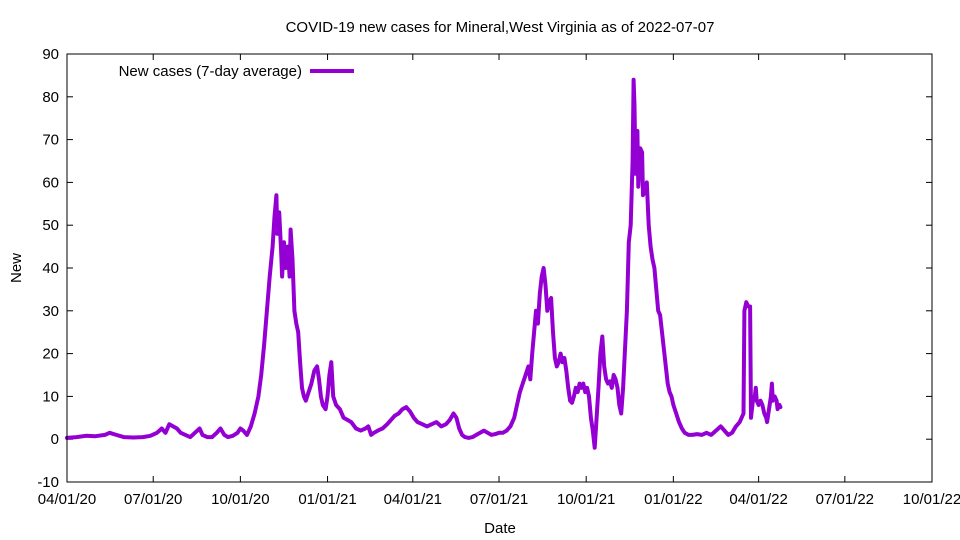 Image resolution: width=960 pixels, height=540 pixels. I want to click on legend: New cases (7-day average), so click(236, 71).